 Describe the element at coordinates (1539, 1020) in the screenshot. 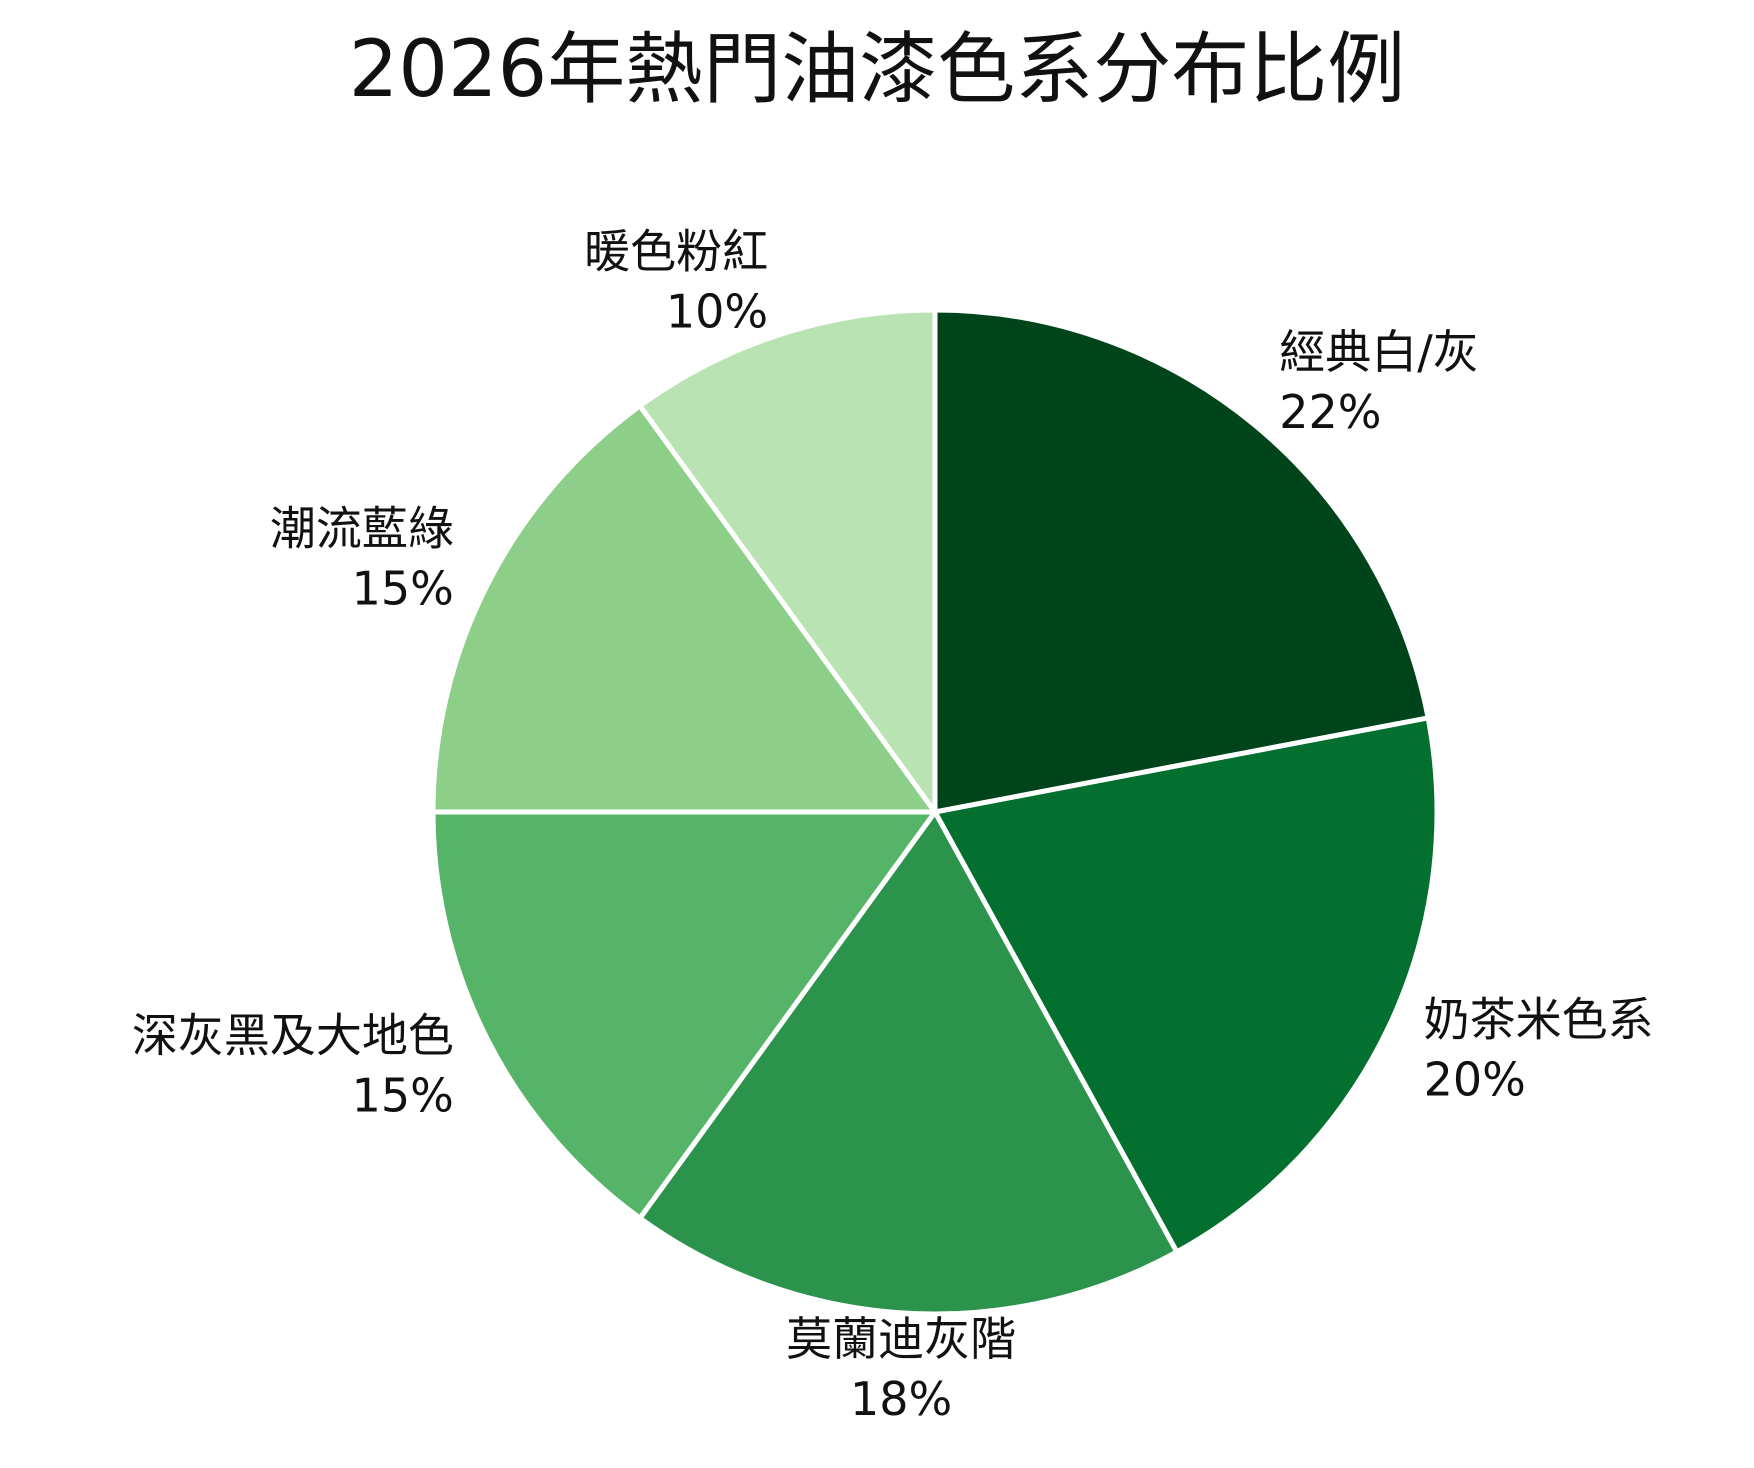

I see `slice-label: 奶茶米色系` at that location.